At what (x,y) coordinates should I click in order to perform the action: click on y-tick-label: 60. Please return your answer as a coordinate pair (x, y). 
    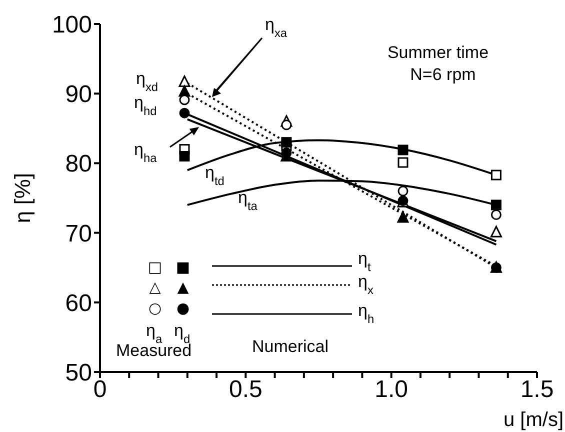
    Looking at the image, I should click on (78, 303).